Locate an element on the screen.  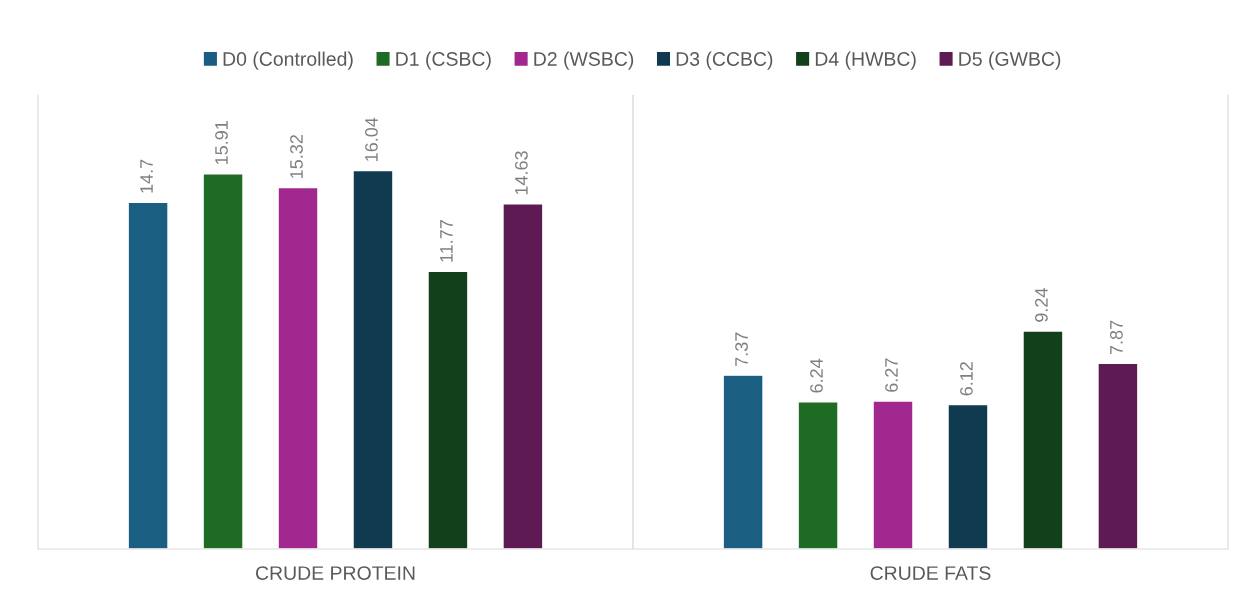
legend-label: D1 (CSBC) is located at coordinates (443, 60).